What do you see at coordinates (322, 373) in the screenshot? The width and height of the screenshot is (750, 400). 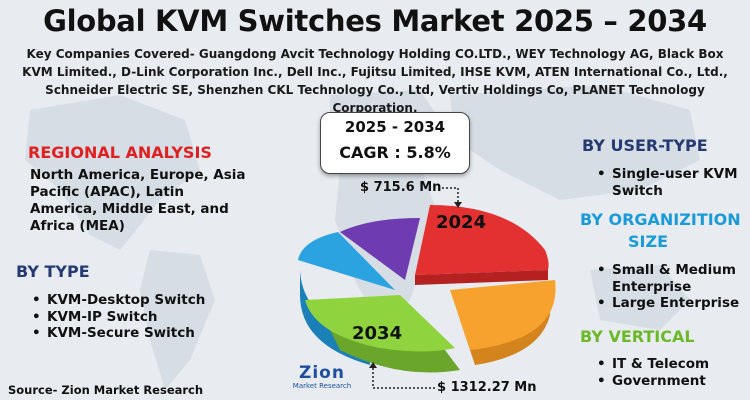 I see `logo-text: Zion` at bounding box center [322, 373].